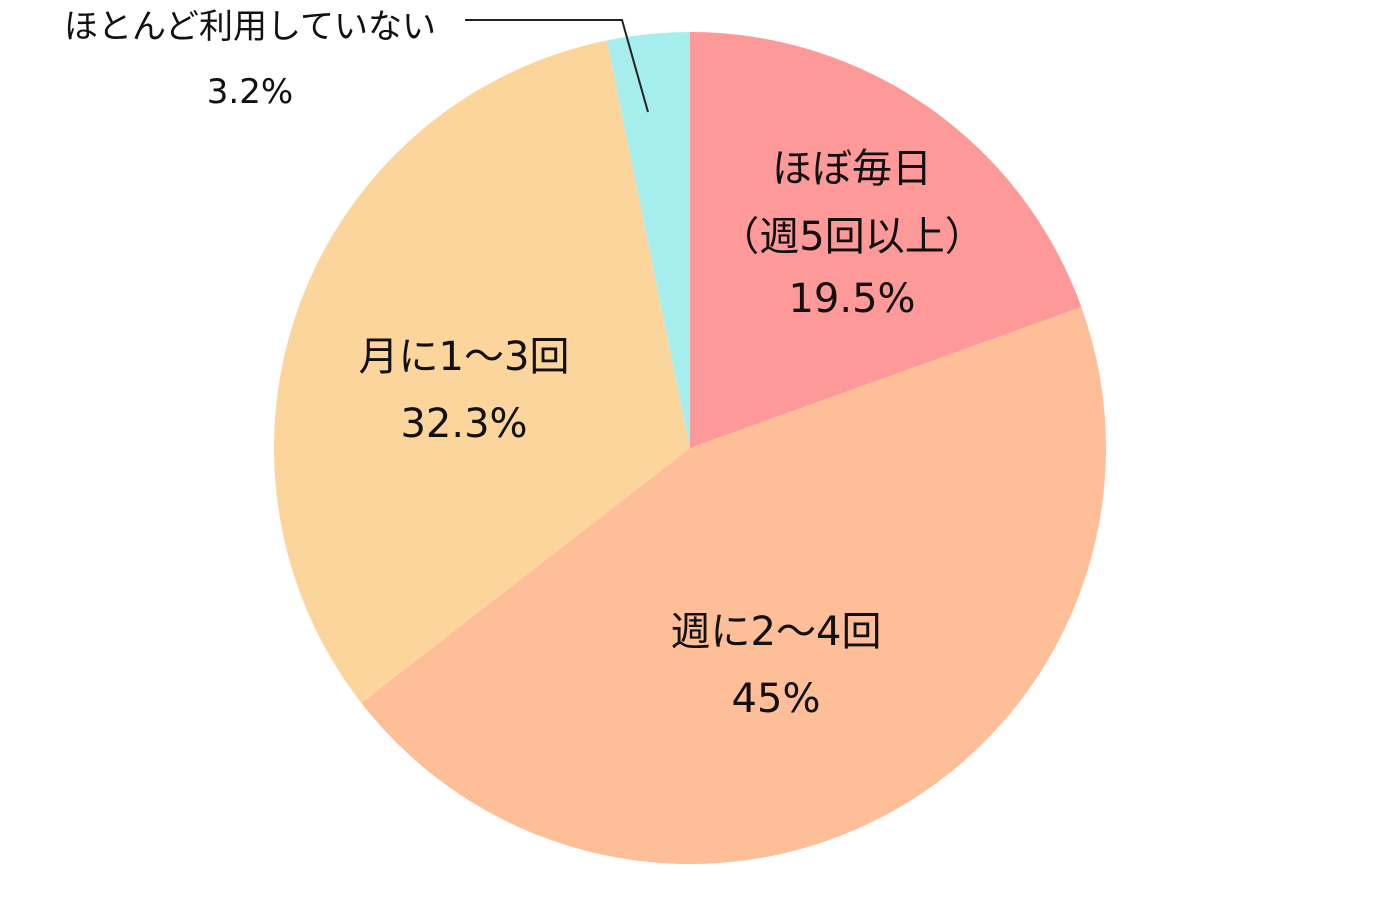 This screenshot has height=920, width=1380. Describe the element at coordinates (852, 169) in the screenshot. I see `slice-label-daily: ほぼ毎日` at that location.